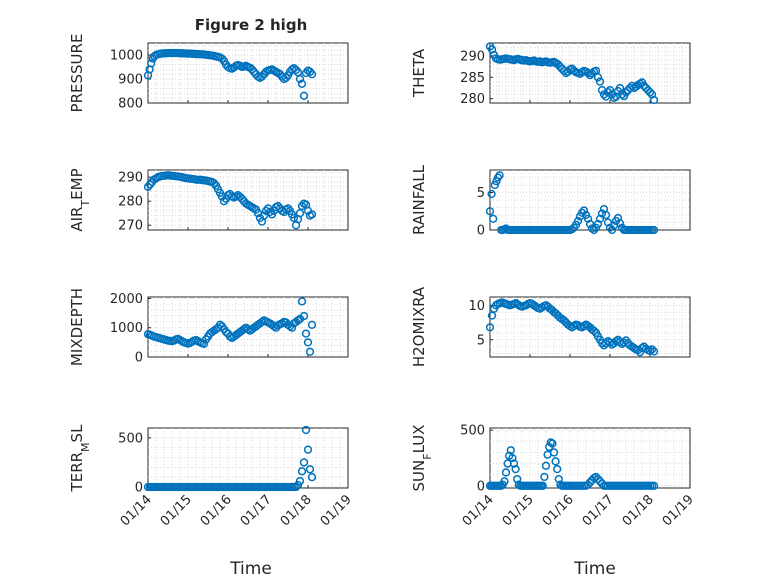 This screenshot has width=778, height=583. I want to click on subplot-1: 800 900 1000 PRESSURE, so click(208, 73).